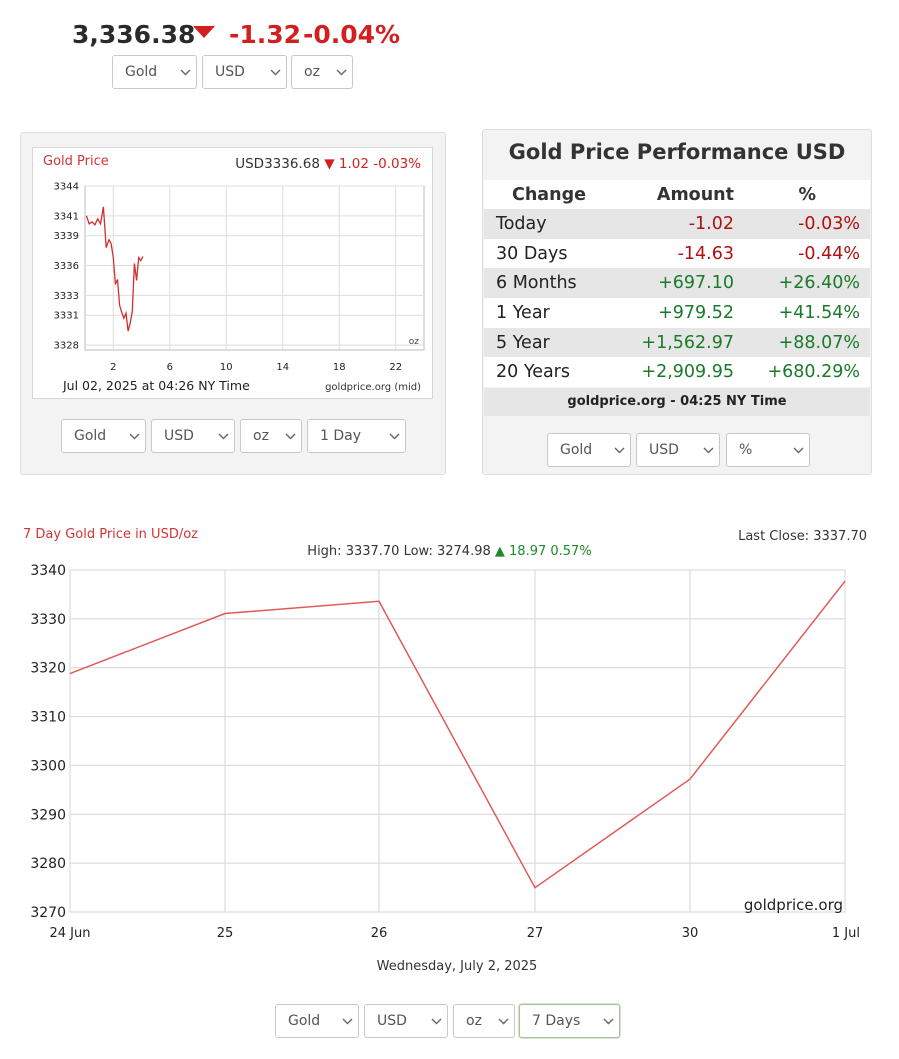 This screenshot has width=899, height=1059. I want to click on mini-y-tick: 3339, so click(66, 236).